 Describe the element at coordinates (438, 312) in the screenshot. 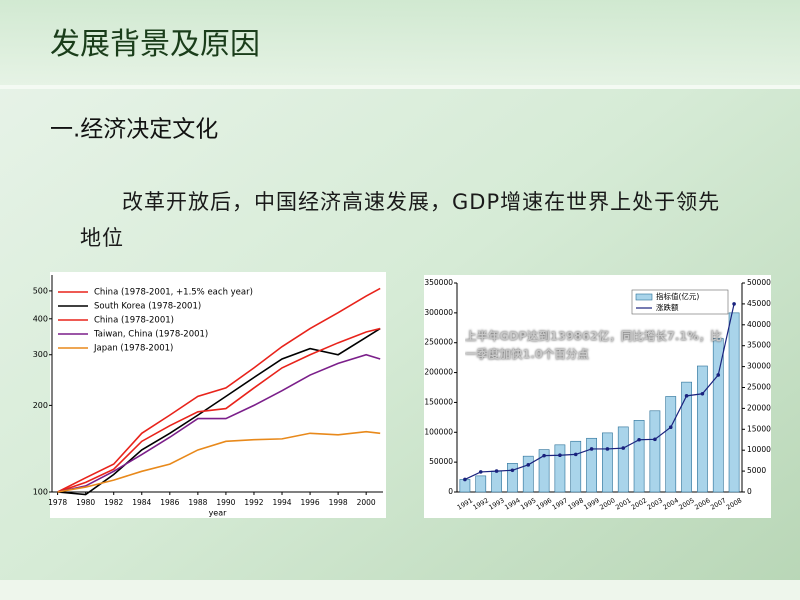

I see `y-tick-label: 300000` at that location.